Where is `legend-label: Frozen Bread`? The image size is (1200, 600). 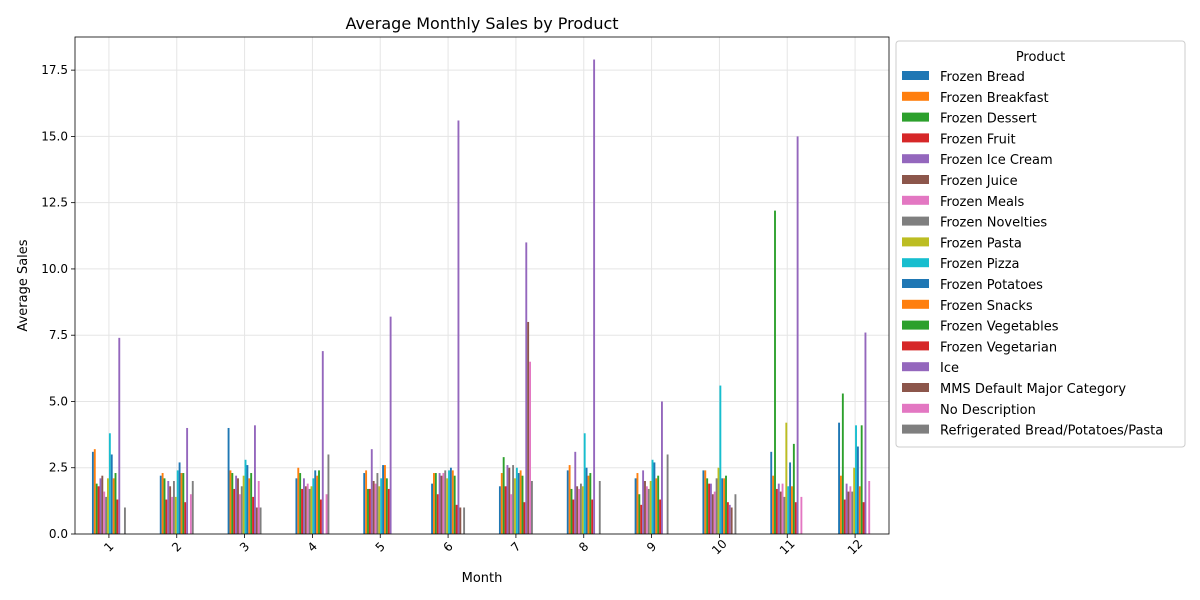
legend-label: Frozen Bread is located at coordinates (982, 77).